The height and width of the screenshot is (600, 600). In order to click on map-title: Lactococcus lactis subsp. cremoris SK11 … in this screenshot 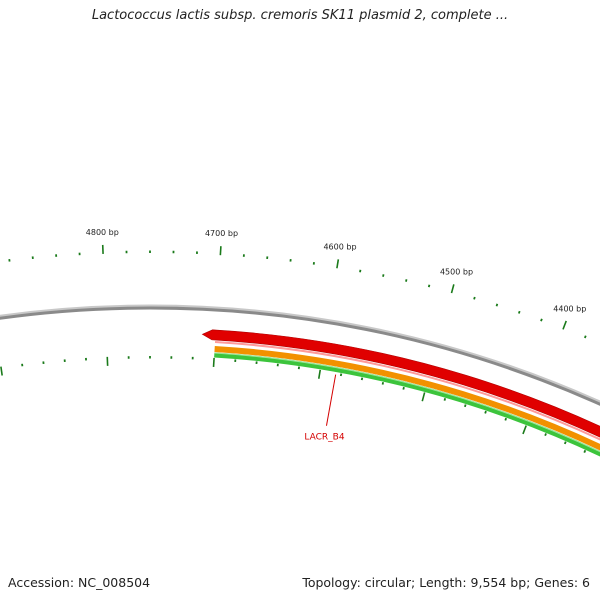, I will do `click(300, 15)`.